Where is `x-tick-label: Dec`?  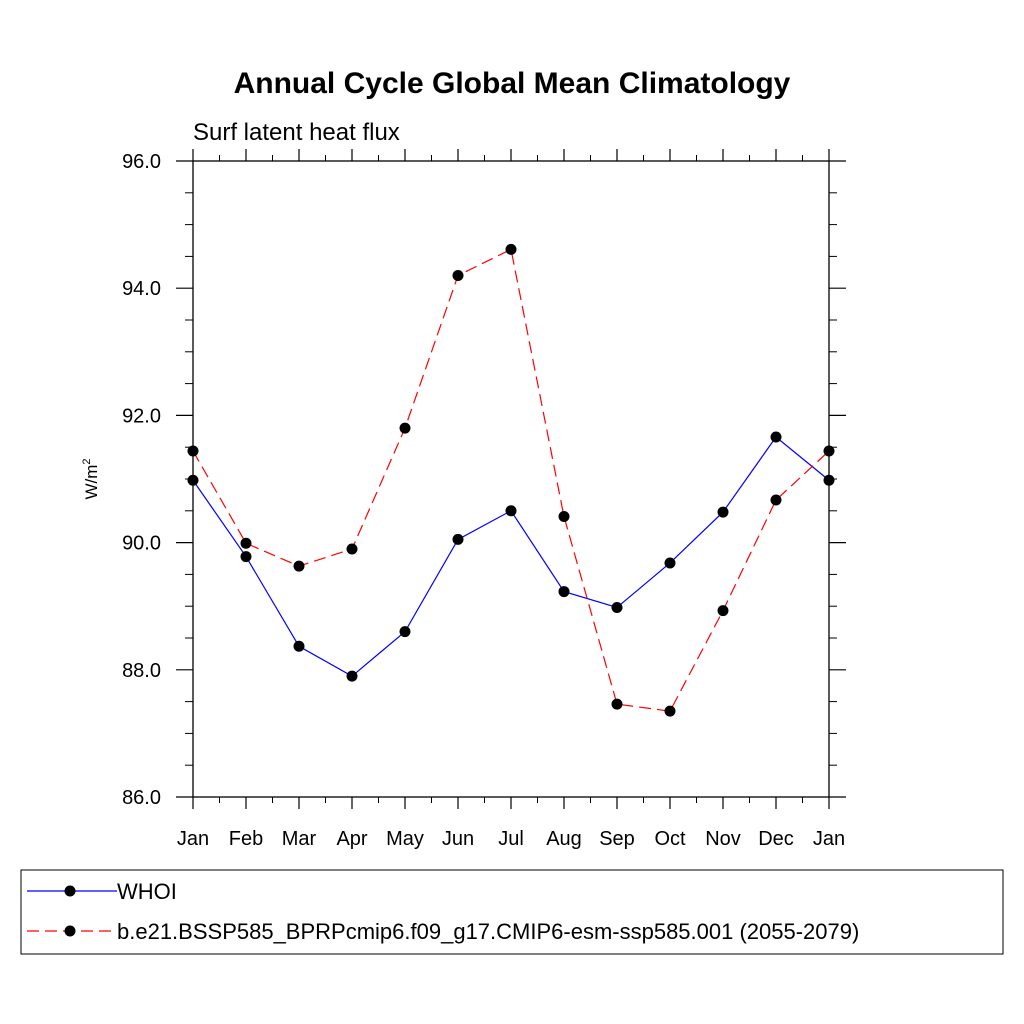 x-tick-label: Dec is located at coordinates (776, 839).